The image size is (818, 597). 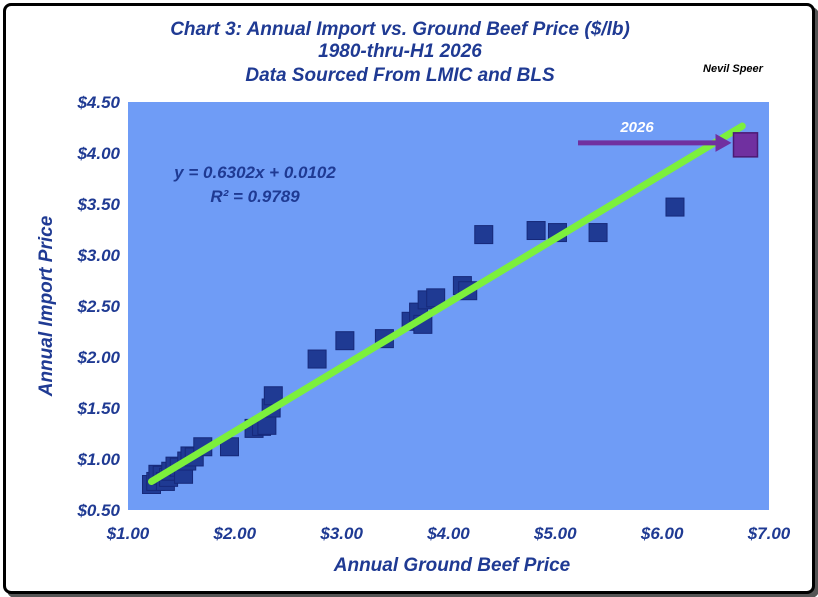 What do you see at coordinates (555, 533) in the screenshot?
I see `x-tick-label: $5.00` at bounding box center [555, 533].